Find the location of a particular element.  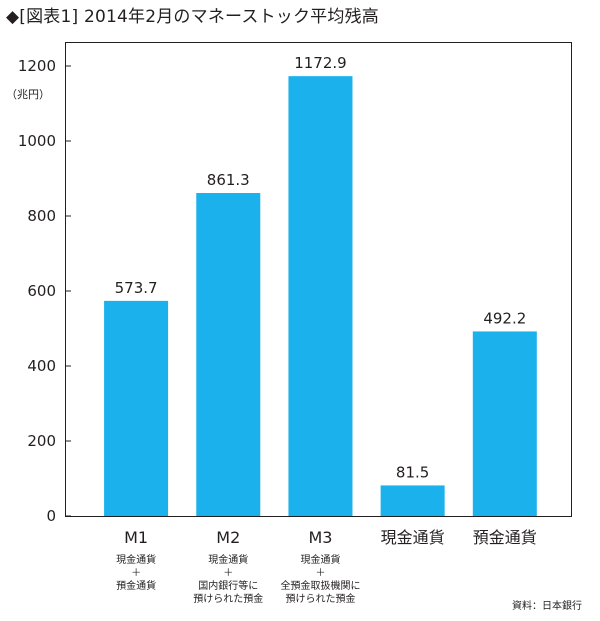

y-tick-label: 800 is located at coordinates (41, 216).